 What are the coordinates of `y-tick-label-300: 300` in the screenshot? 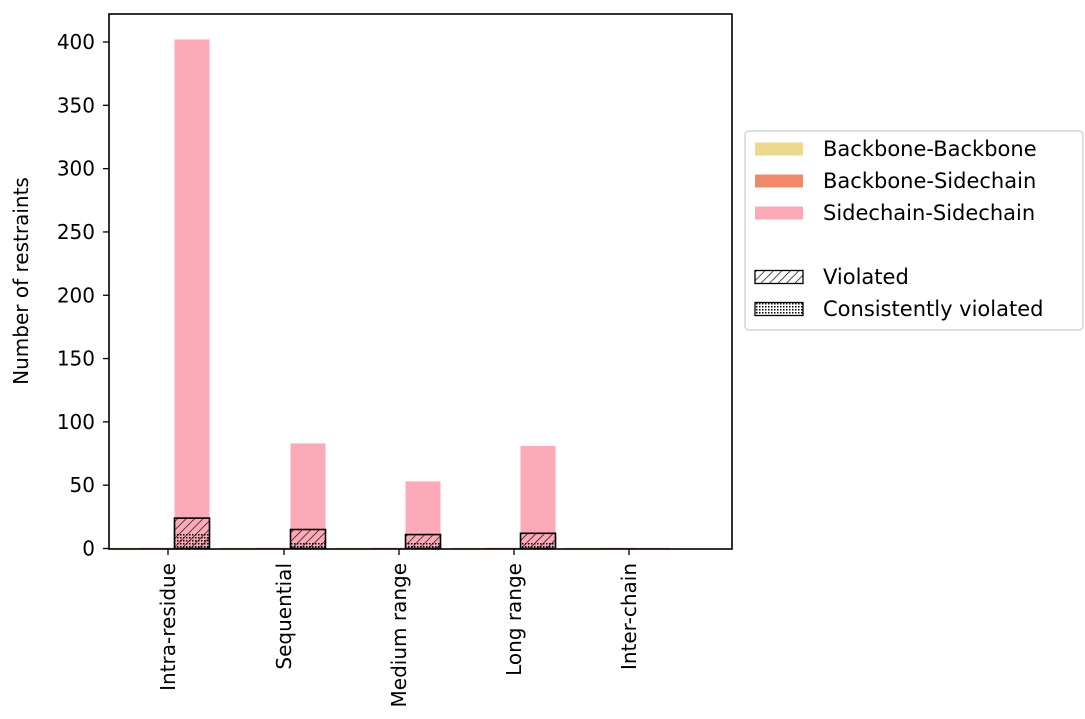 It's located at (76, 169).